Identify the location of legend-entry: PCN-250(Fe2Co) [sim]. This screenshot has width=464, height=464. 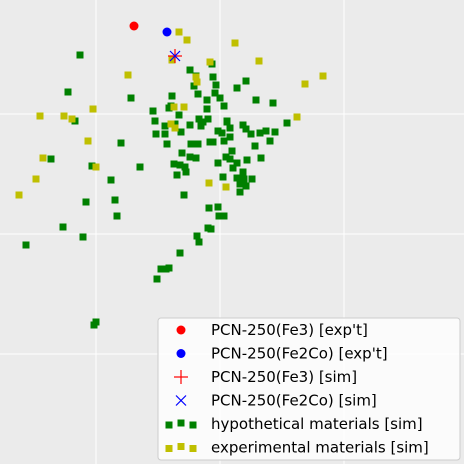
(276, 401).